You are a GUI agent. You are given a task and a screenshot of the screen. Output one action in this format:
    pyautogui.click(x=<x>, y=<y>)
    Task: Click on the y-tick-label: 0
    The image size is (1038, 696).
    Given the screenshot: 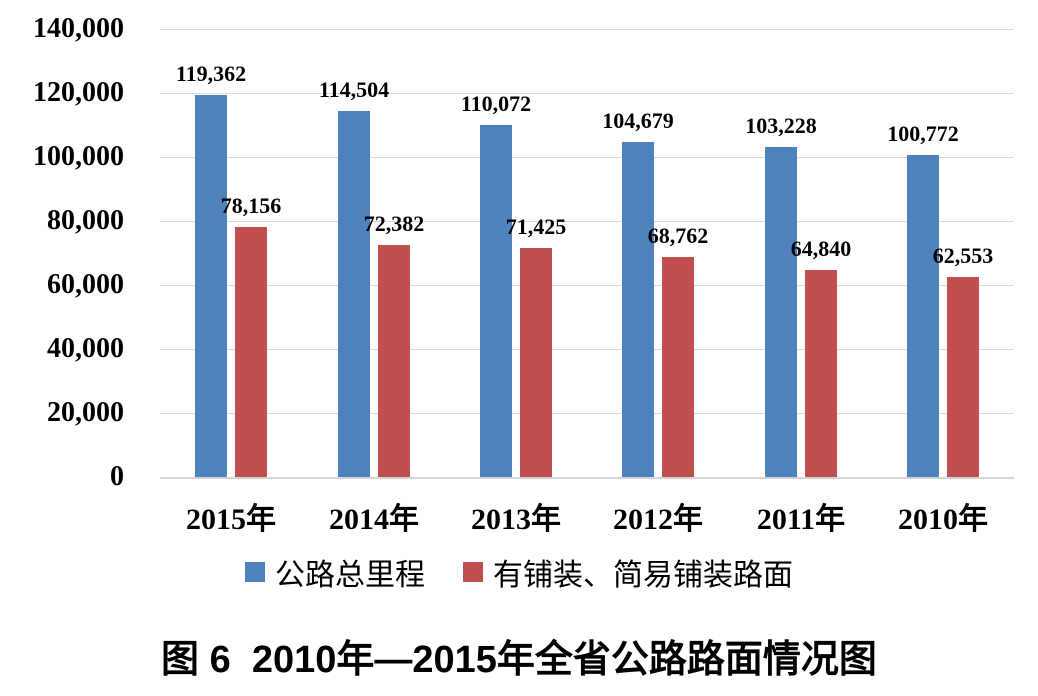 What is the action you would take?
    pyautogui.click(x=117, y=476)
    